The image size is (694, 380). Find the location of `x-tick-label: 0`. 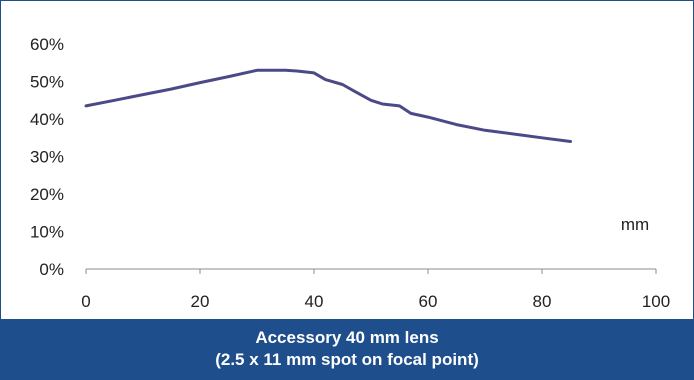

x-tick-label: 0 is located at coordinates (85, 301).